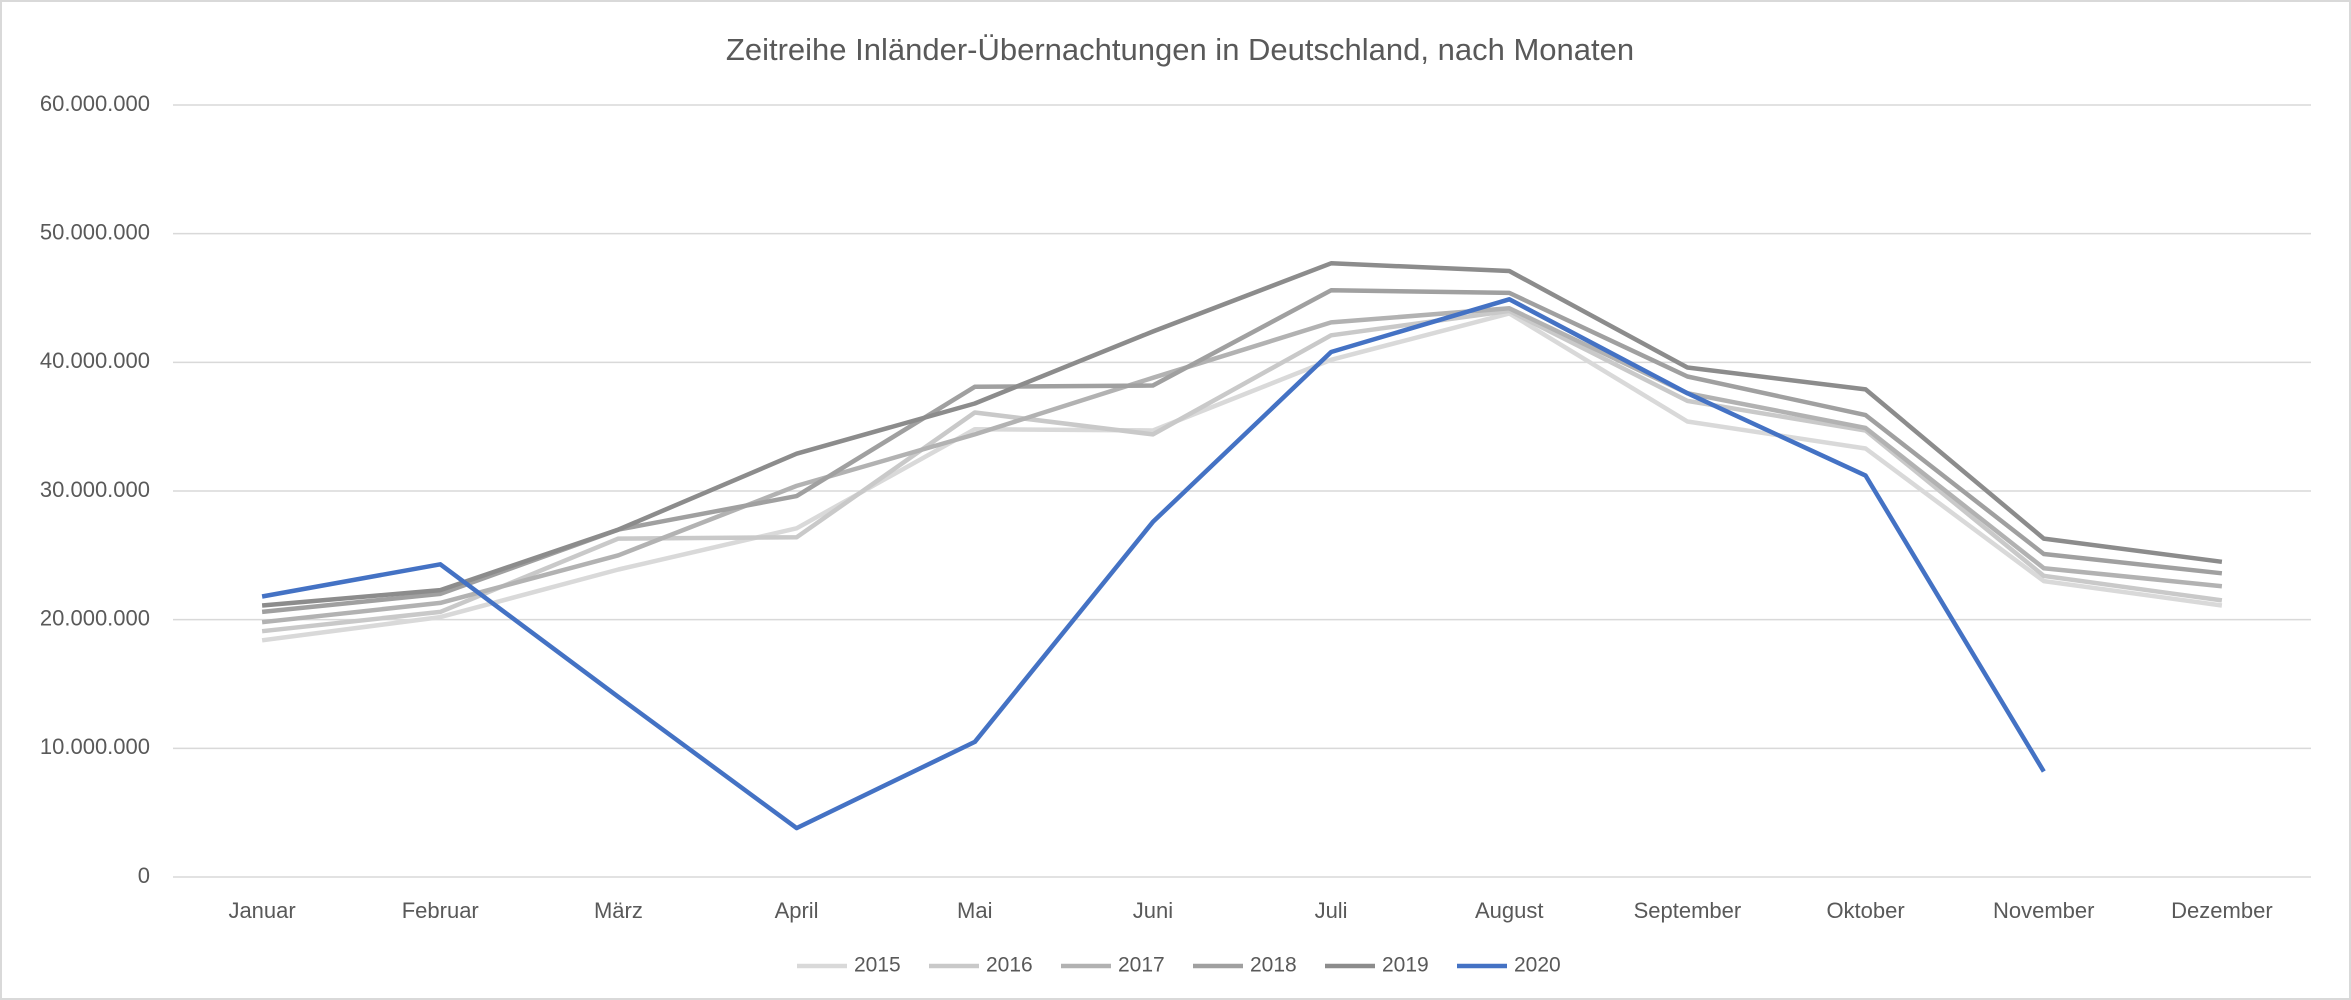  What do you see at coordinates (1153, 910) in the screenshot?
I see `x-tick-label: Juni` at bounding box center [1153, 910].